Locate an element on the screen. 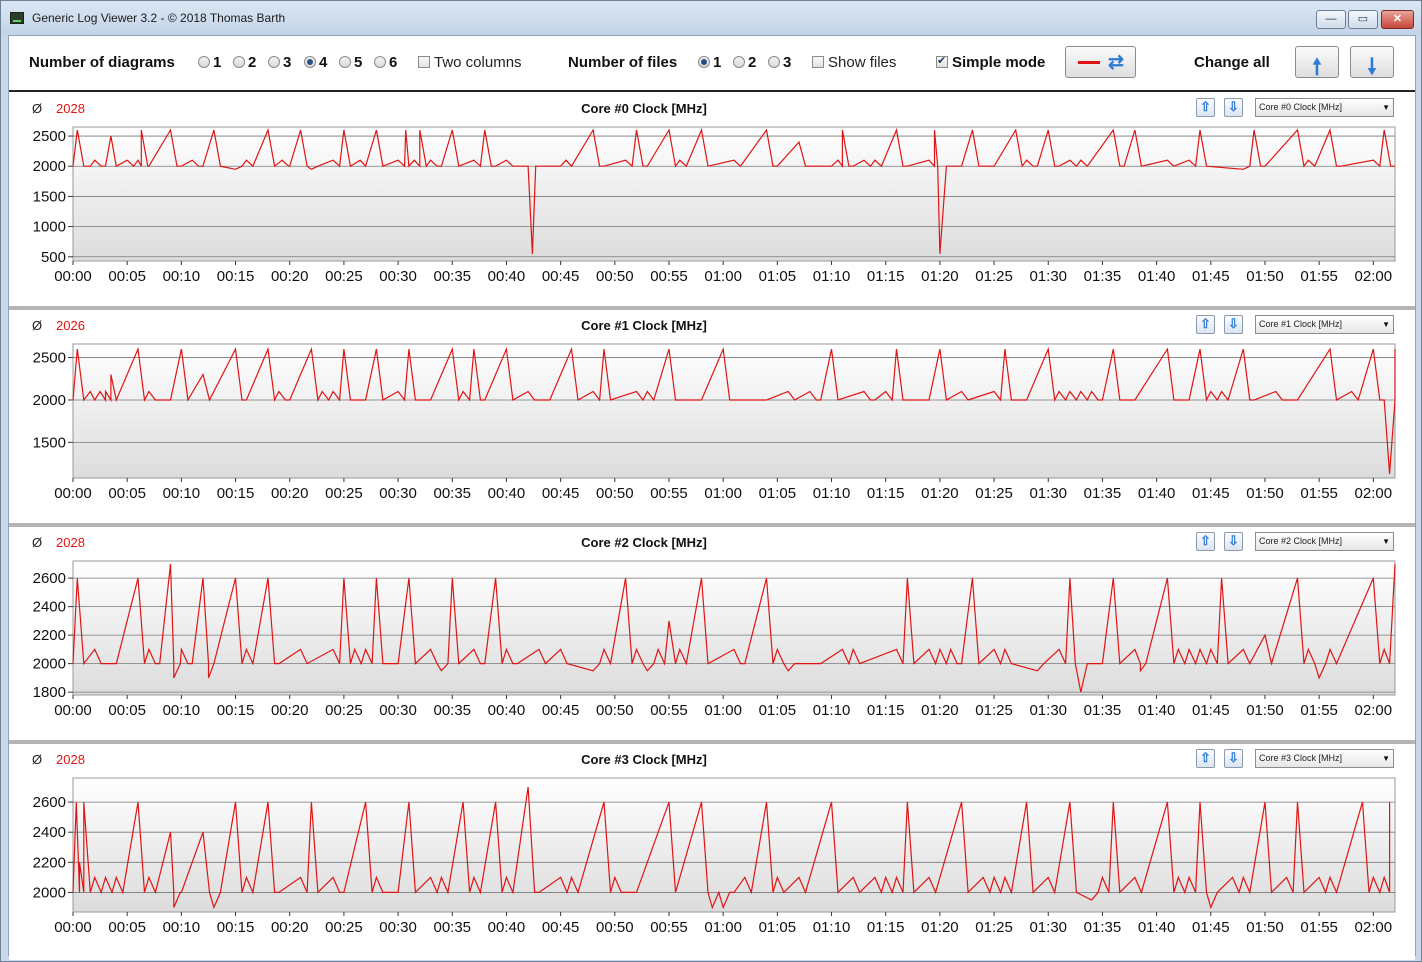  x-tick-label: 01:10 is located at coordinates (832, 710).